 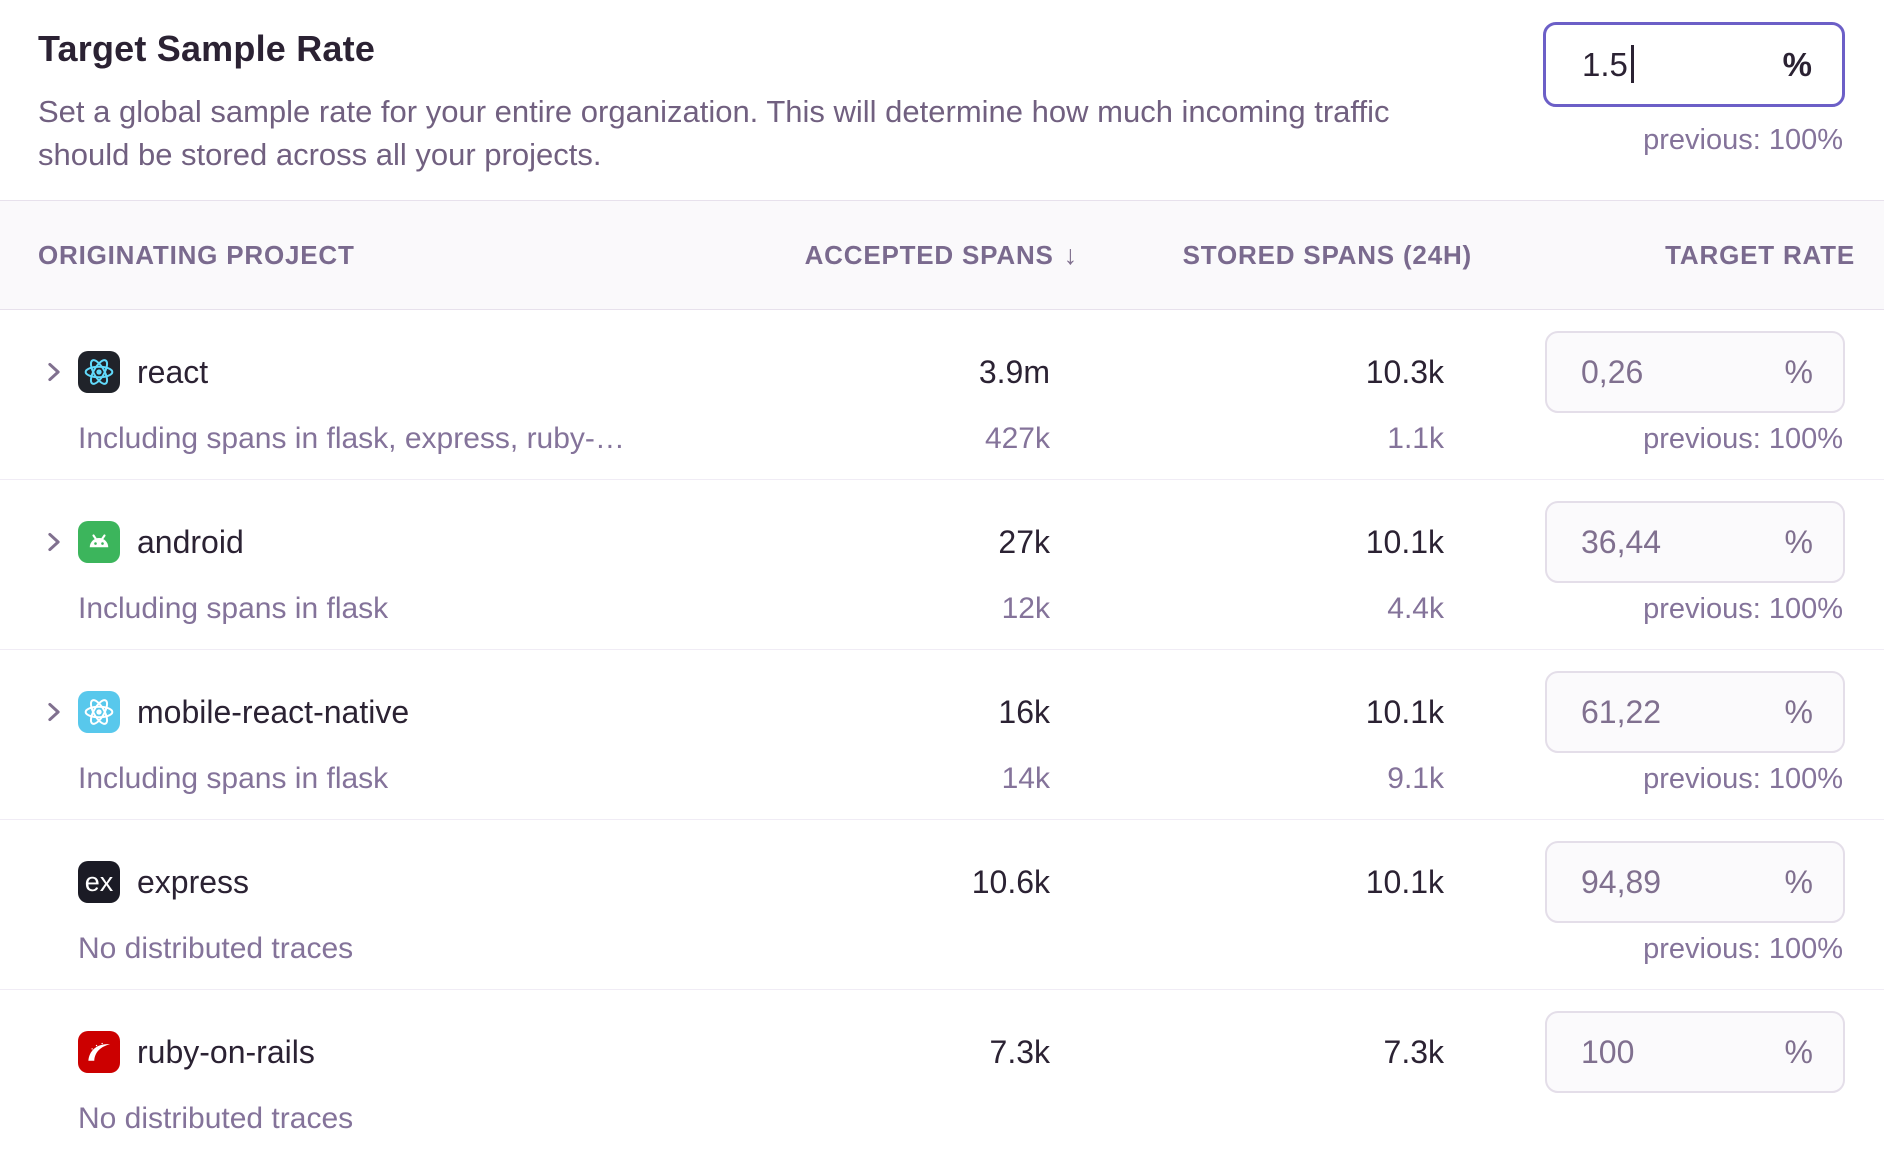 What do you see at coordinates (1413, 1051) in the screenshot?
I see `stored-spans-value: 7.3k` at bounding box center [1413, 1051].